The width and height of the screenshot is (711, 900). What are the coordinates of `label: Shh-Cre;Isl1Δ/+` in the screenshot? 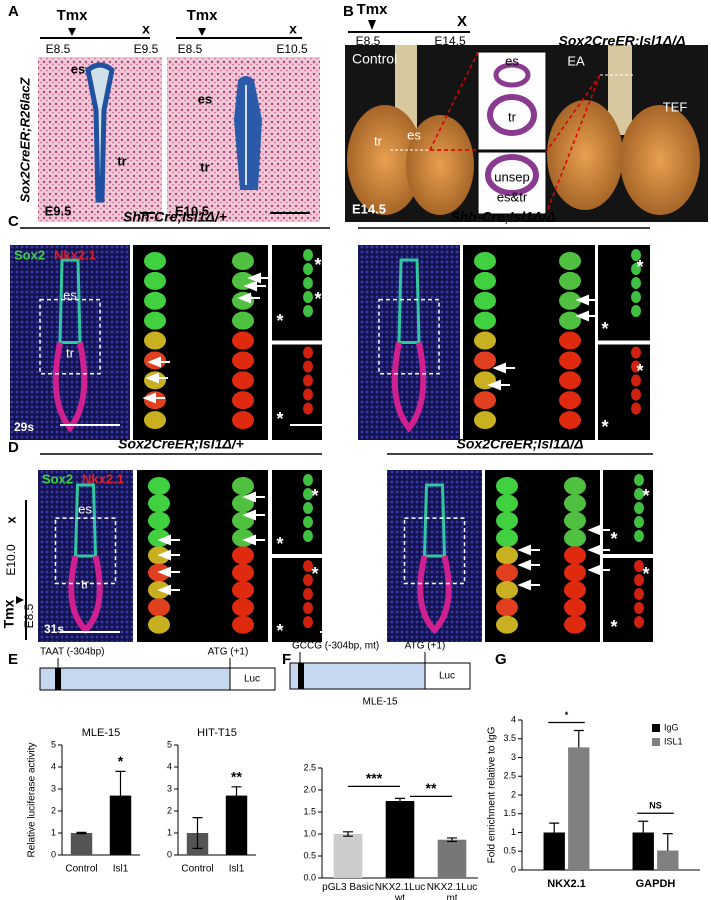 It's located at (175, 217).